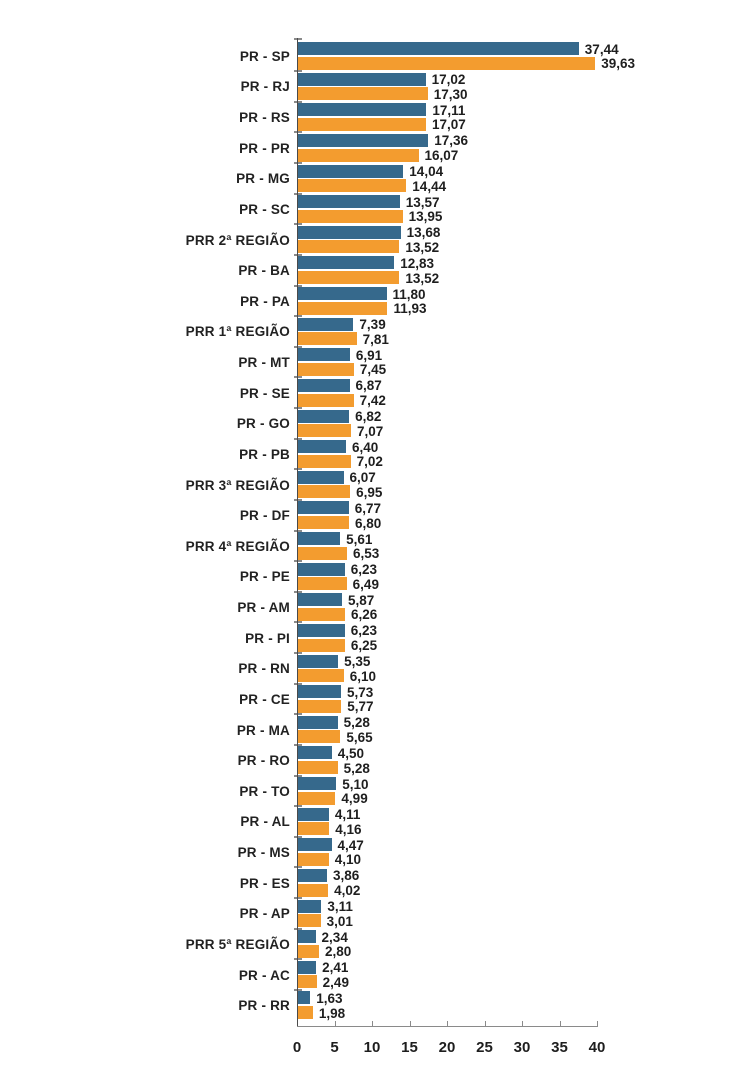  I want to click on value-label: 1,98, so click(332, 1013).